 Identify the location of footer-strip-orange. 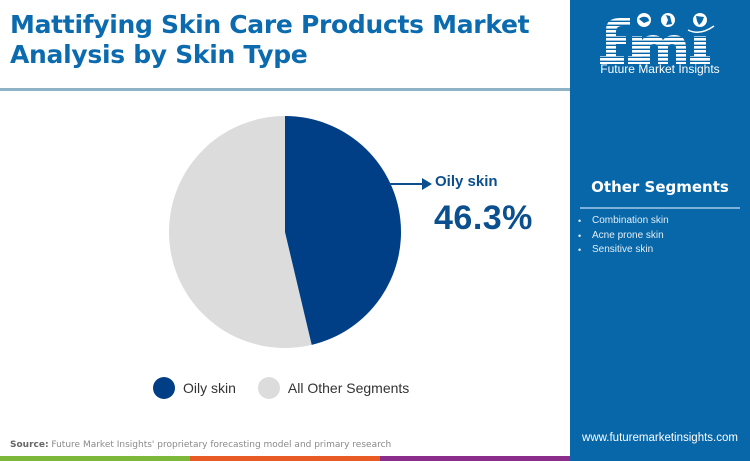
(285, 458).